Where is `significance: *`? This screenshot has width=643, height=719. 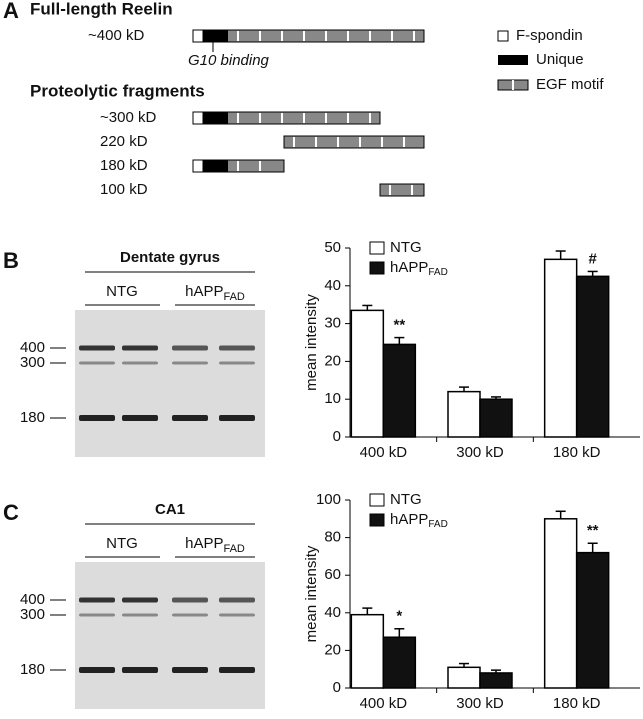
significance: * is located at coordinates (399, 616).